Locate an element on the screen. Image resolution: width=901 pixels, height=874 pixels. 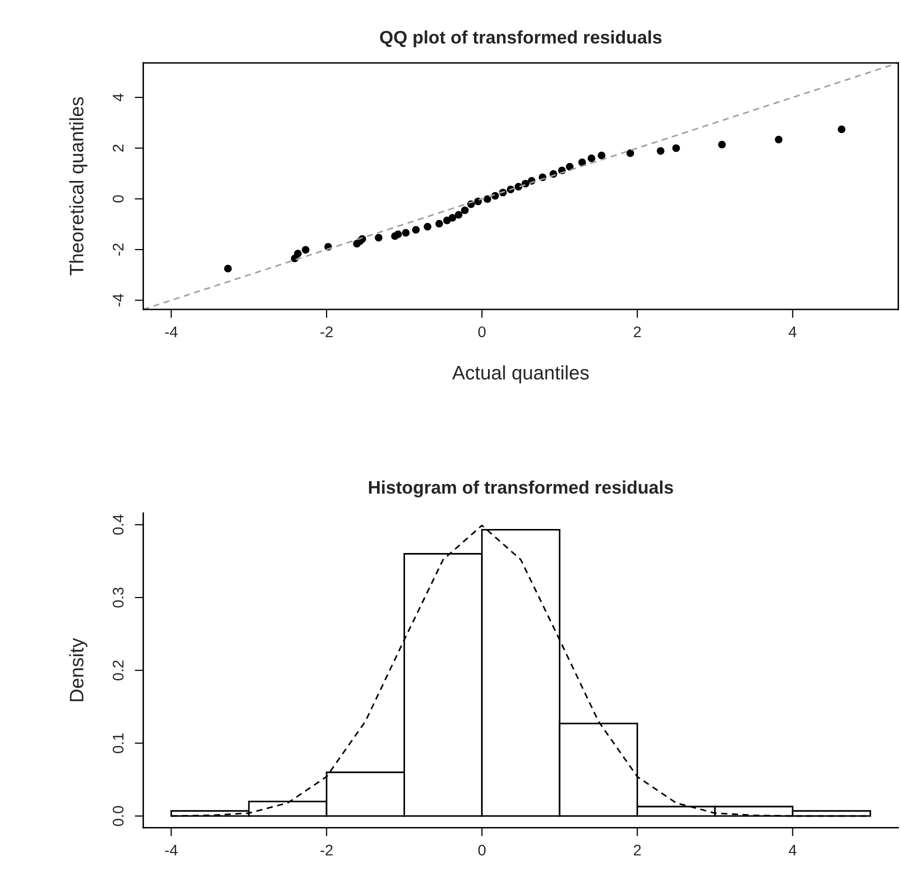
x-axis-title: Actual quantiles is located at coordinates (520, 374).